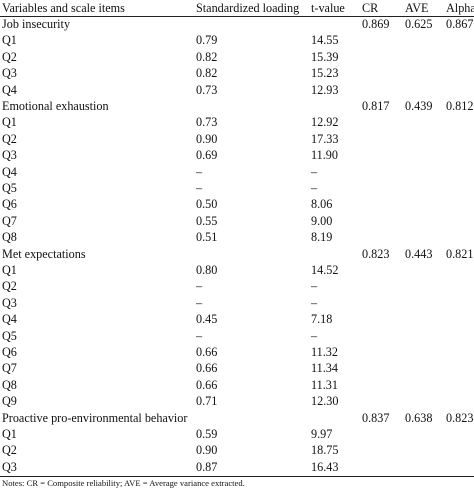 The width and height of the screenshot is (474, 491). Describe the element at coordinates (419, 418) in the screenshot. I see `cell-ave: 0.638` at that location.